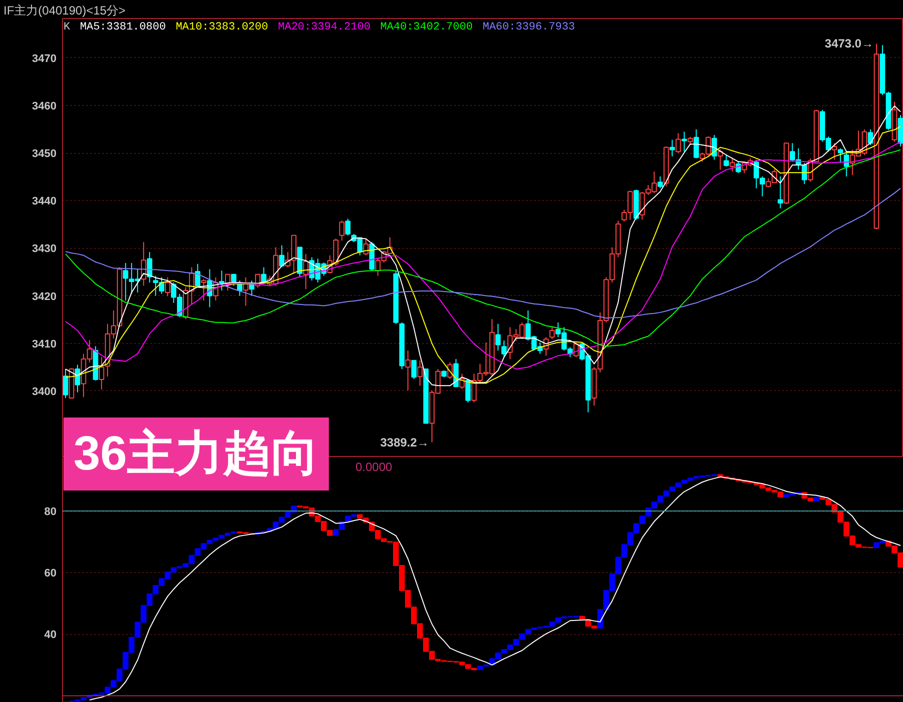 This screenshot has height=702, width=903. What do you see at coordinates (374, 467) in the screenshot?
I see `annotation: 0.0000` at bounding box center [374, 467].